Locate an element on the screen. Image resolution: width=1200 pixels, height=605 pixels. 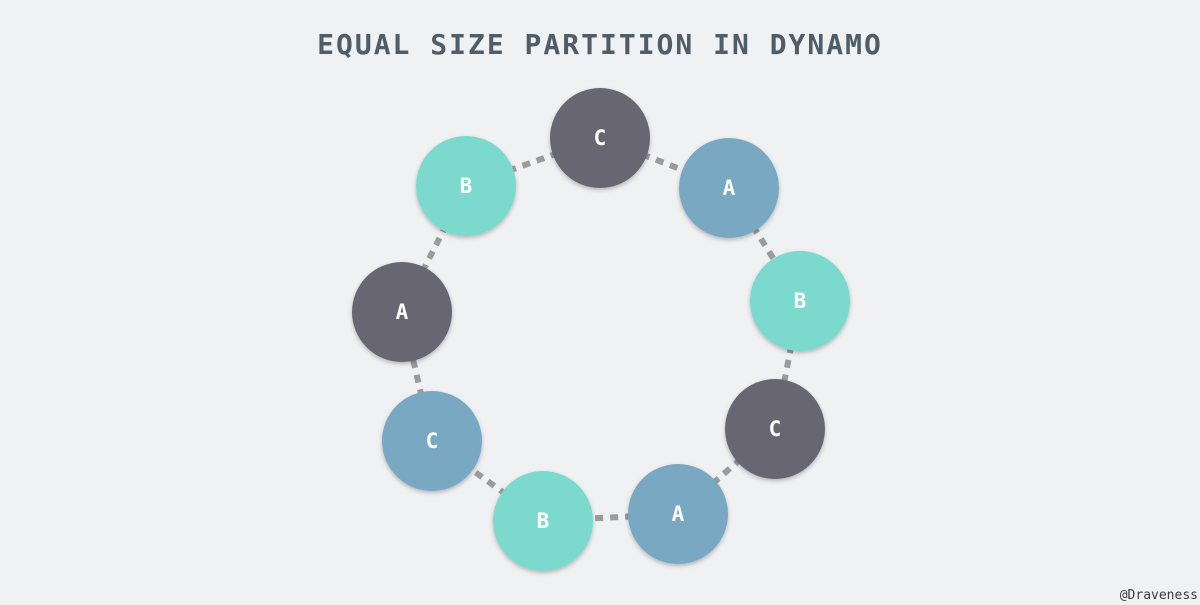
diagram-title: EQUAL SIZE PARTITION IN DYNAMO is located at coordinates (600, 44).